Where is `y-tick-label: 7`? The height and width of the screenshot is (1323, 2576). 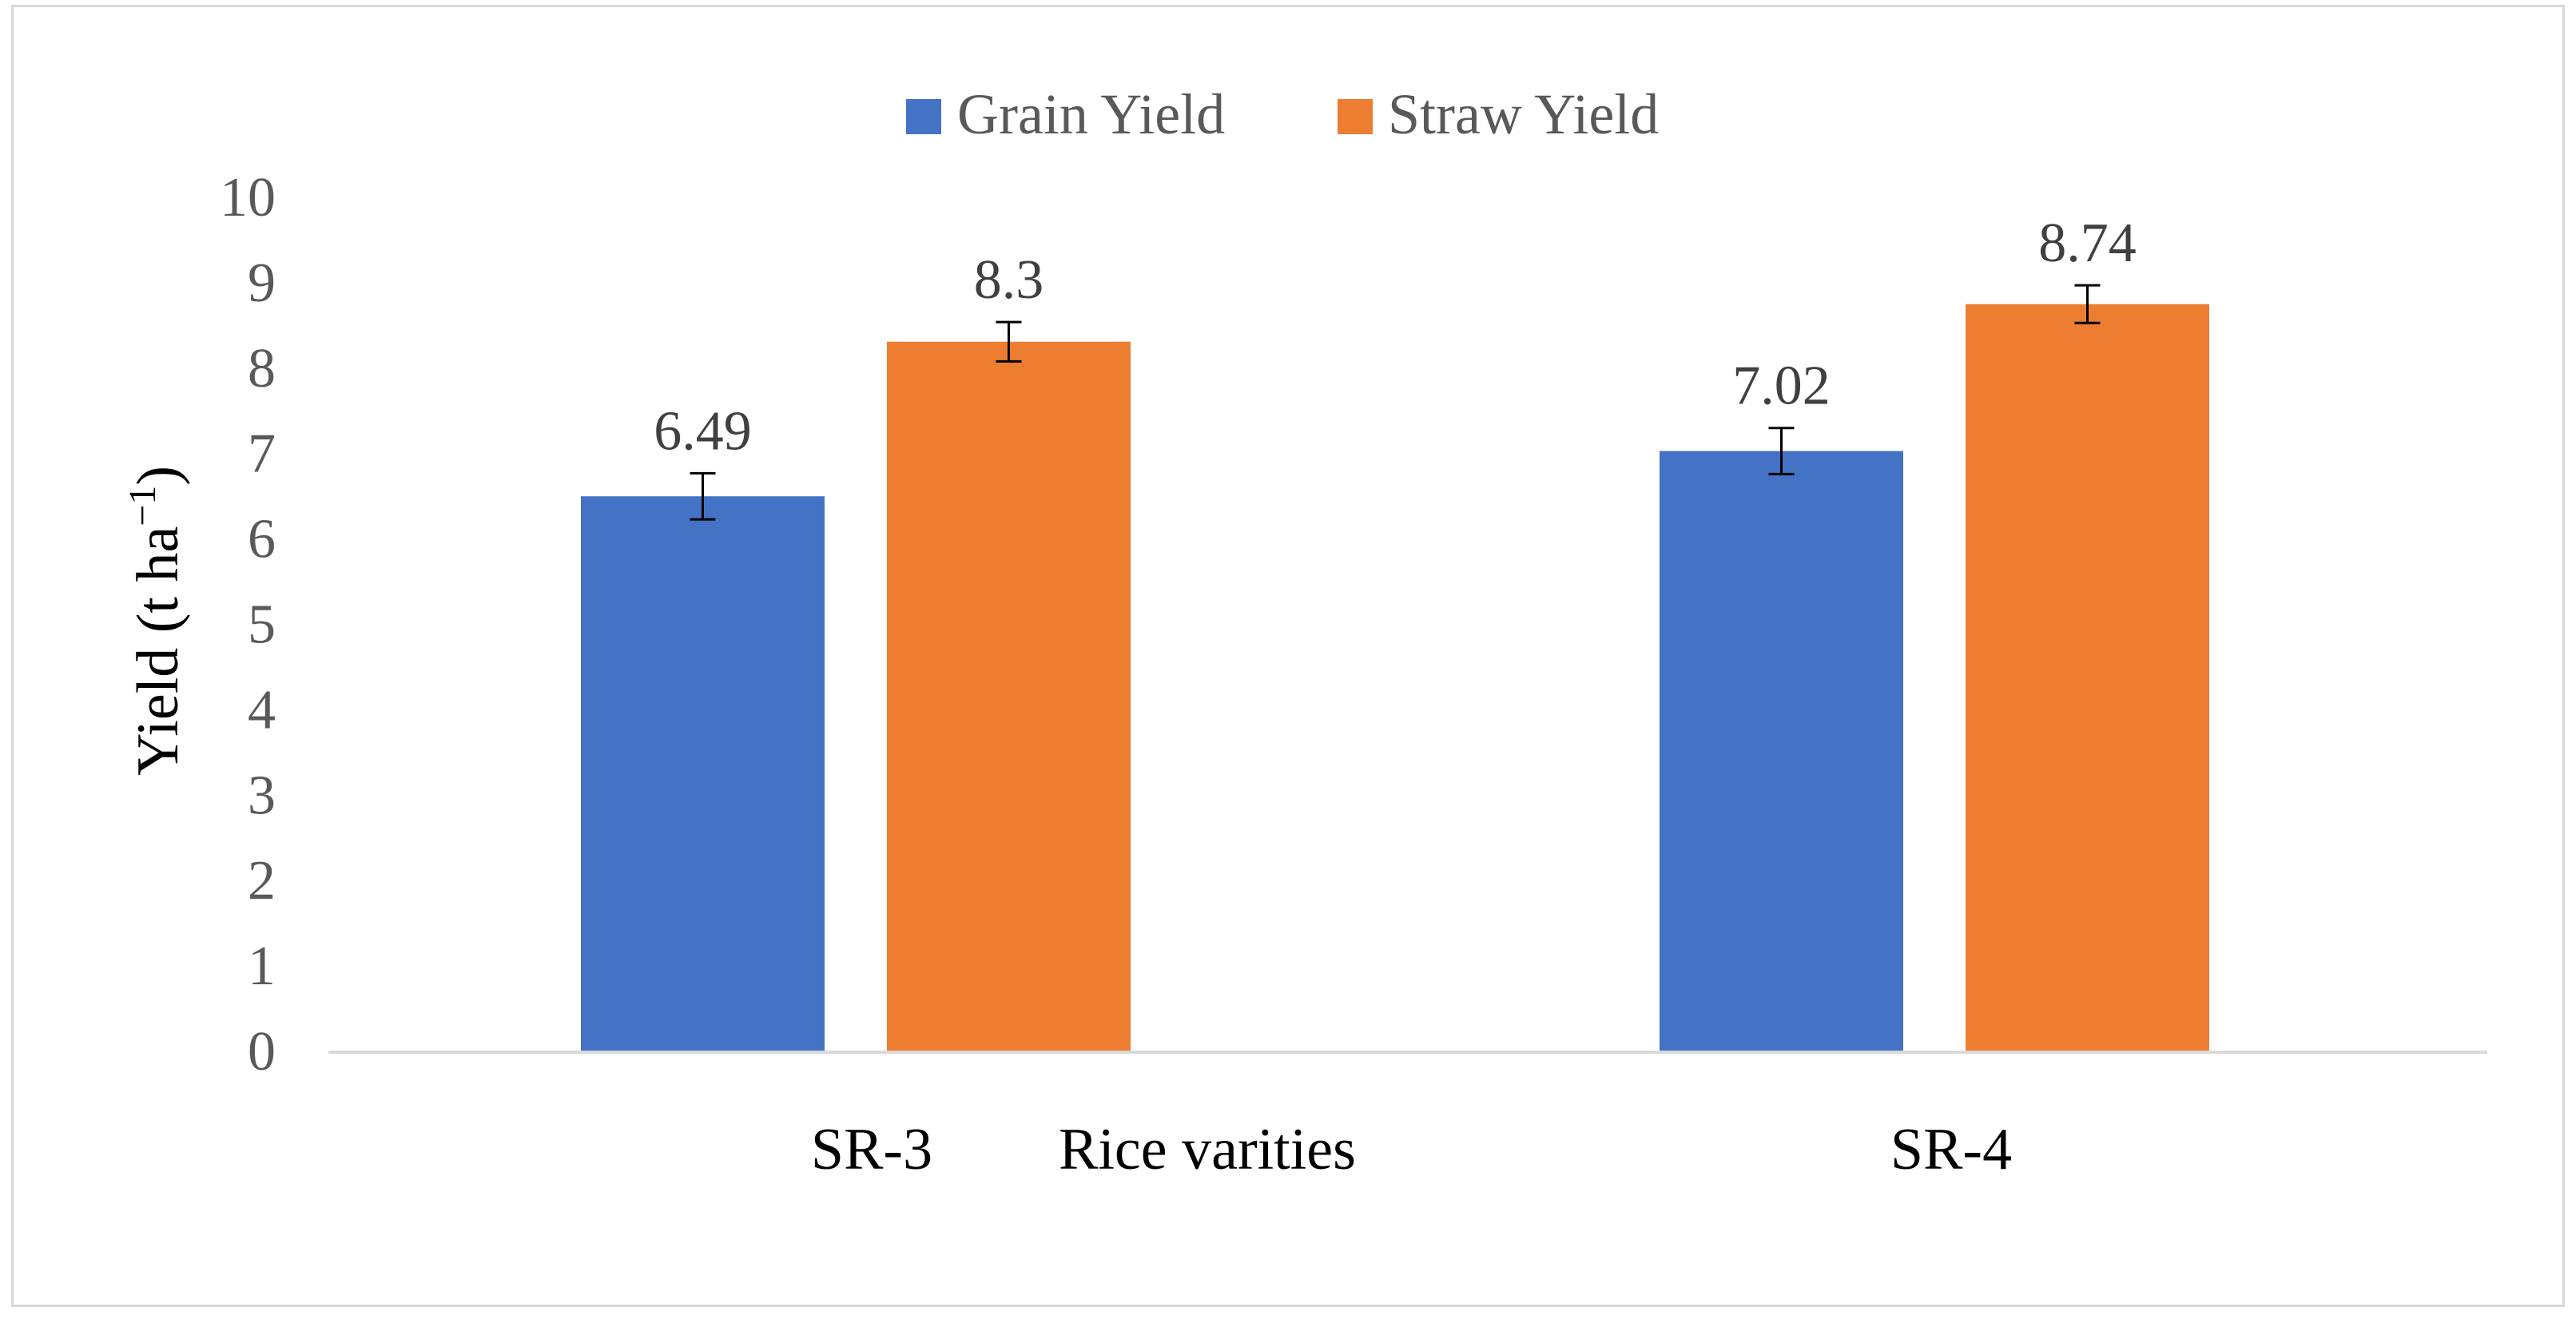 y-tick-label: 7 is located at coordinates (262, 454).